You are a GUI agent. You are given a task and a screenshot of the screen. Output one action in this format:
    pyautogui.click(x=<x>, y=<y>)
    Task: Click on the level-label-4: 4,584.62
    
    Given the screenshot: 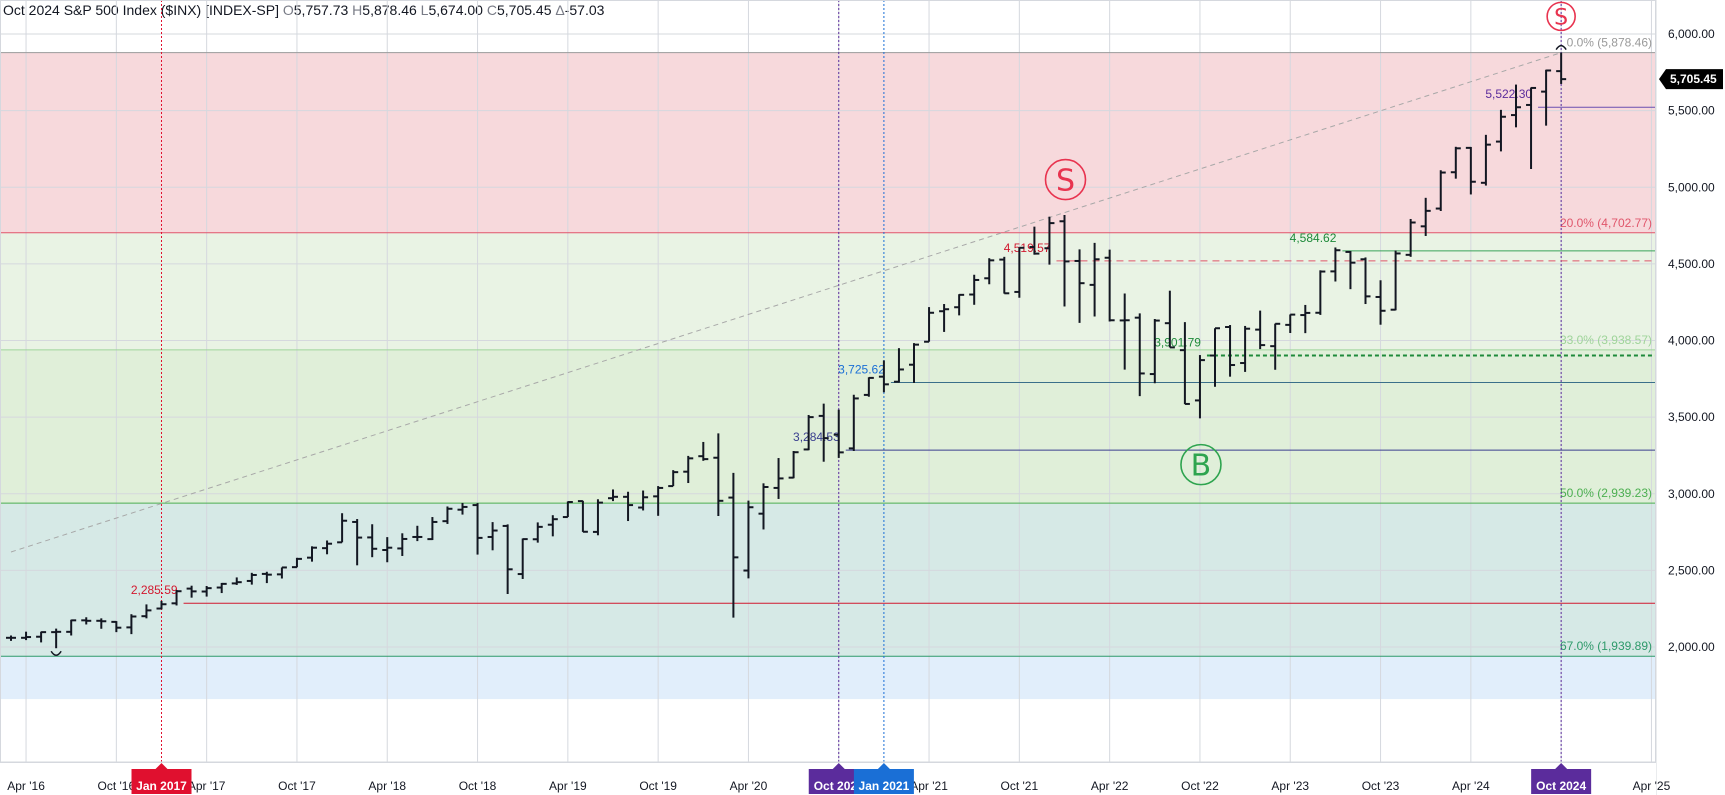 What is the action you would take?
    pyautogui.click(x=1313, y=238)
    